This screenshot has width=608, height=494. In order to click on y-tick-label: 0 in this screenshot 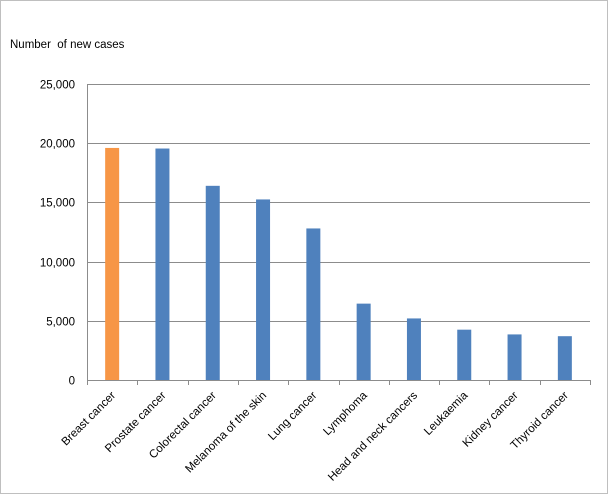, I will do `click(72, 382)`.